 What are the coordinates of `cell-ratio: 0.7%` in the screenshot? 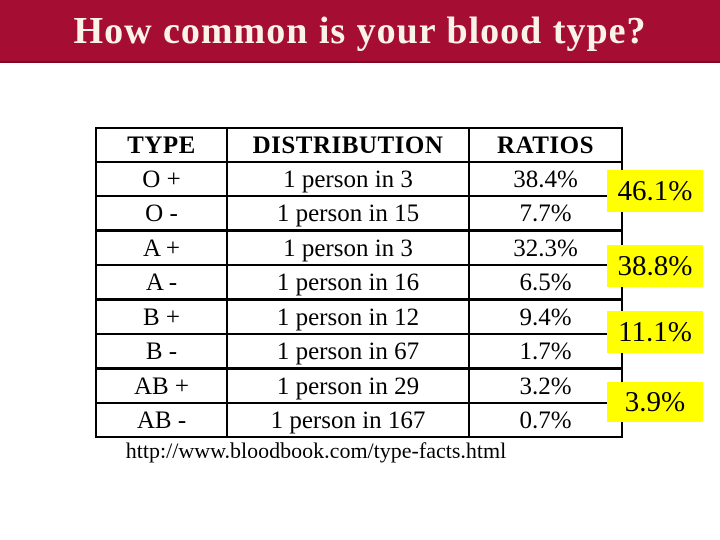 It's located at (545, 420).